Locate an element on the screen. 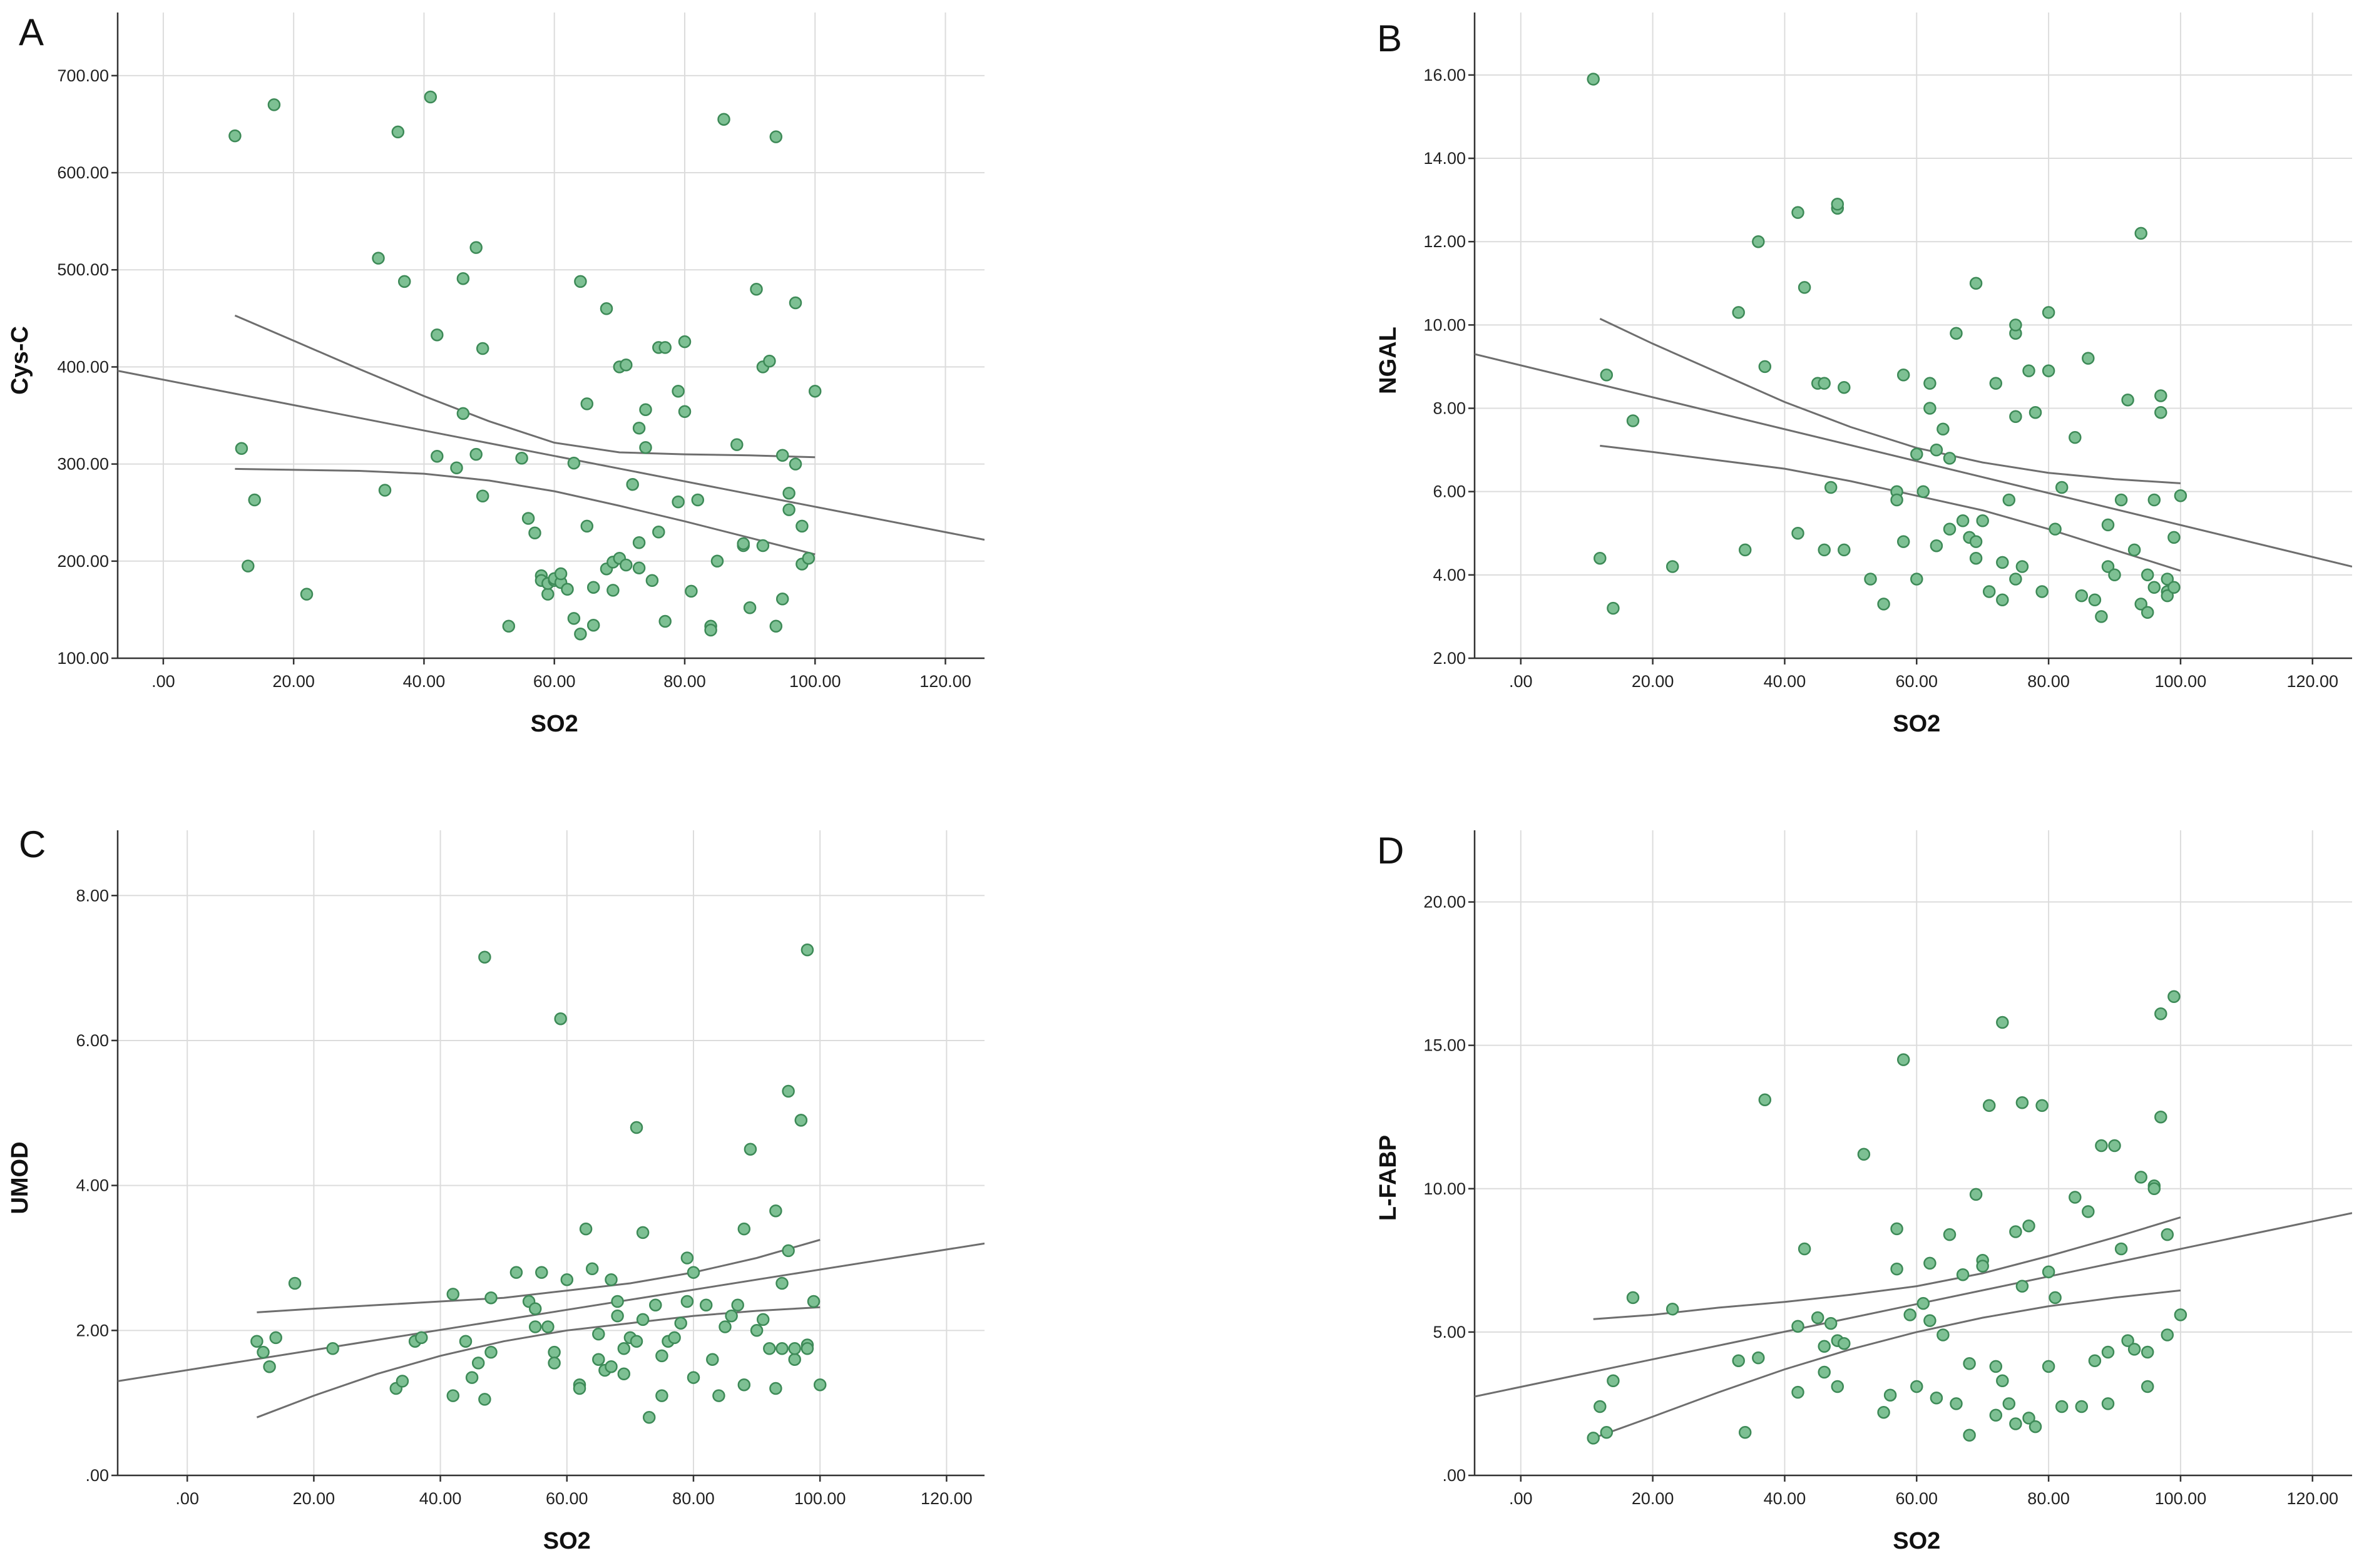  panel-b-ytick-label-5: 12.00 is located at coordinates (1444, 241).